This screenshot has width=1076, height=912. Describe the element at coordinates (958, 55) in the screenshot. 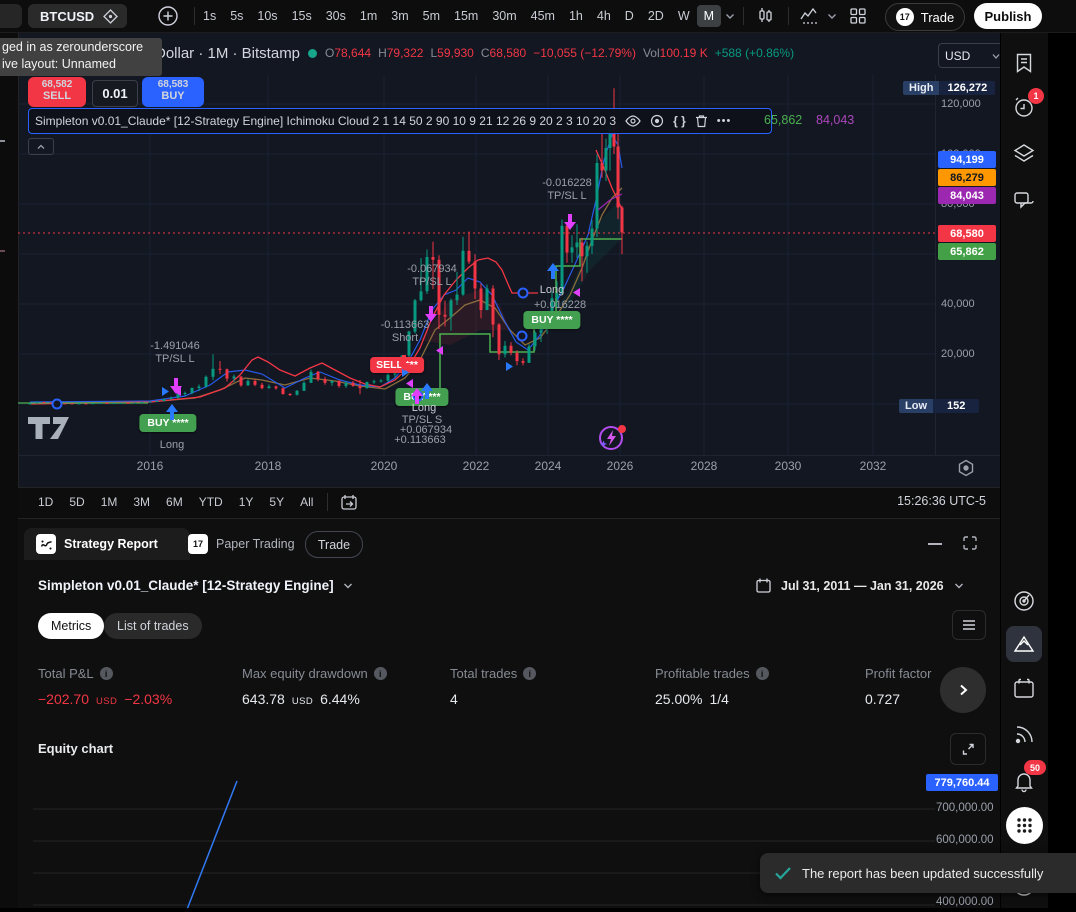

I see `currency-value: USD` at that location.